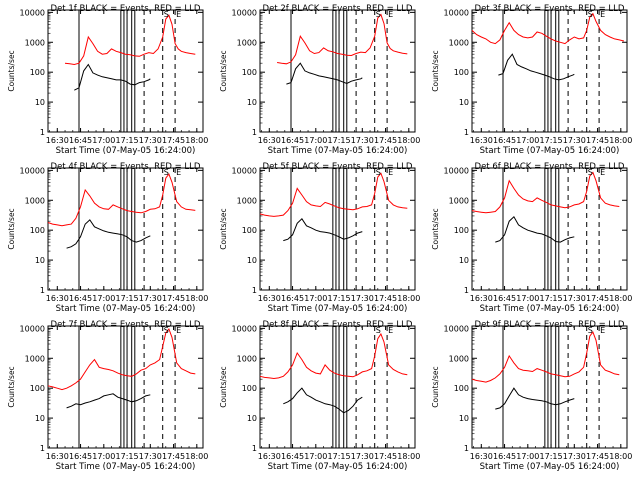 The image size is (640, 480). I want to click on det1-xtick-label: 17:15, so click(127, 140).